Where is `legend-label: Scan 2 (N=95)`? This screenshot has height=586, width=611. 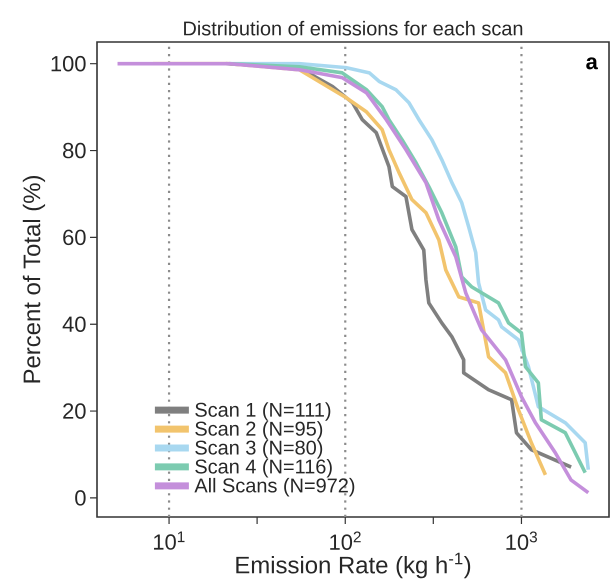 legend-label: Scan 2 (N=95) is located at coordinates (258, 430).